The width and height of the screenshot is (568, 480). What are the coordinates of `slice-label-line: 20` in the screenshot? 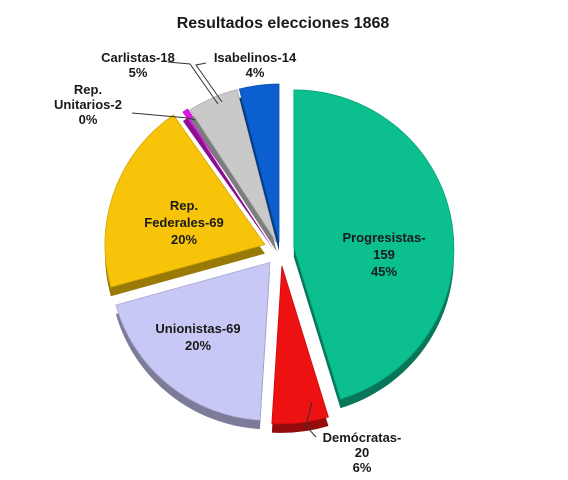 It's located at (362, 452).